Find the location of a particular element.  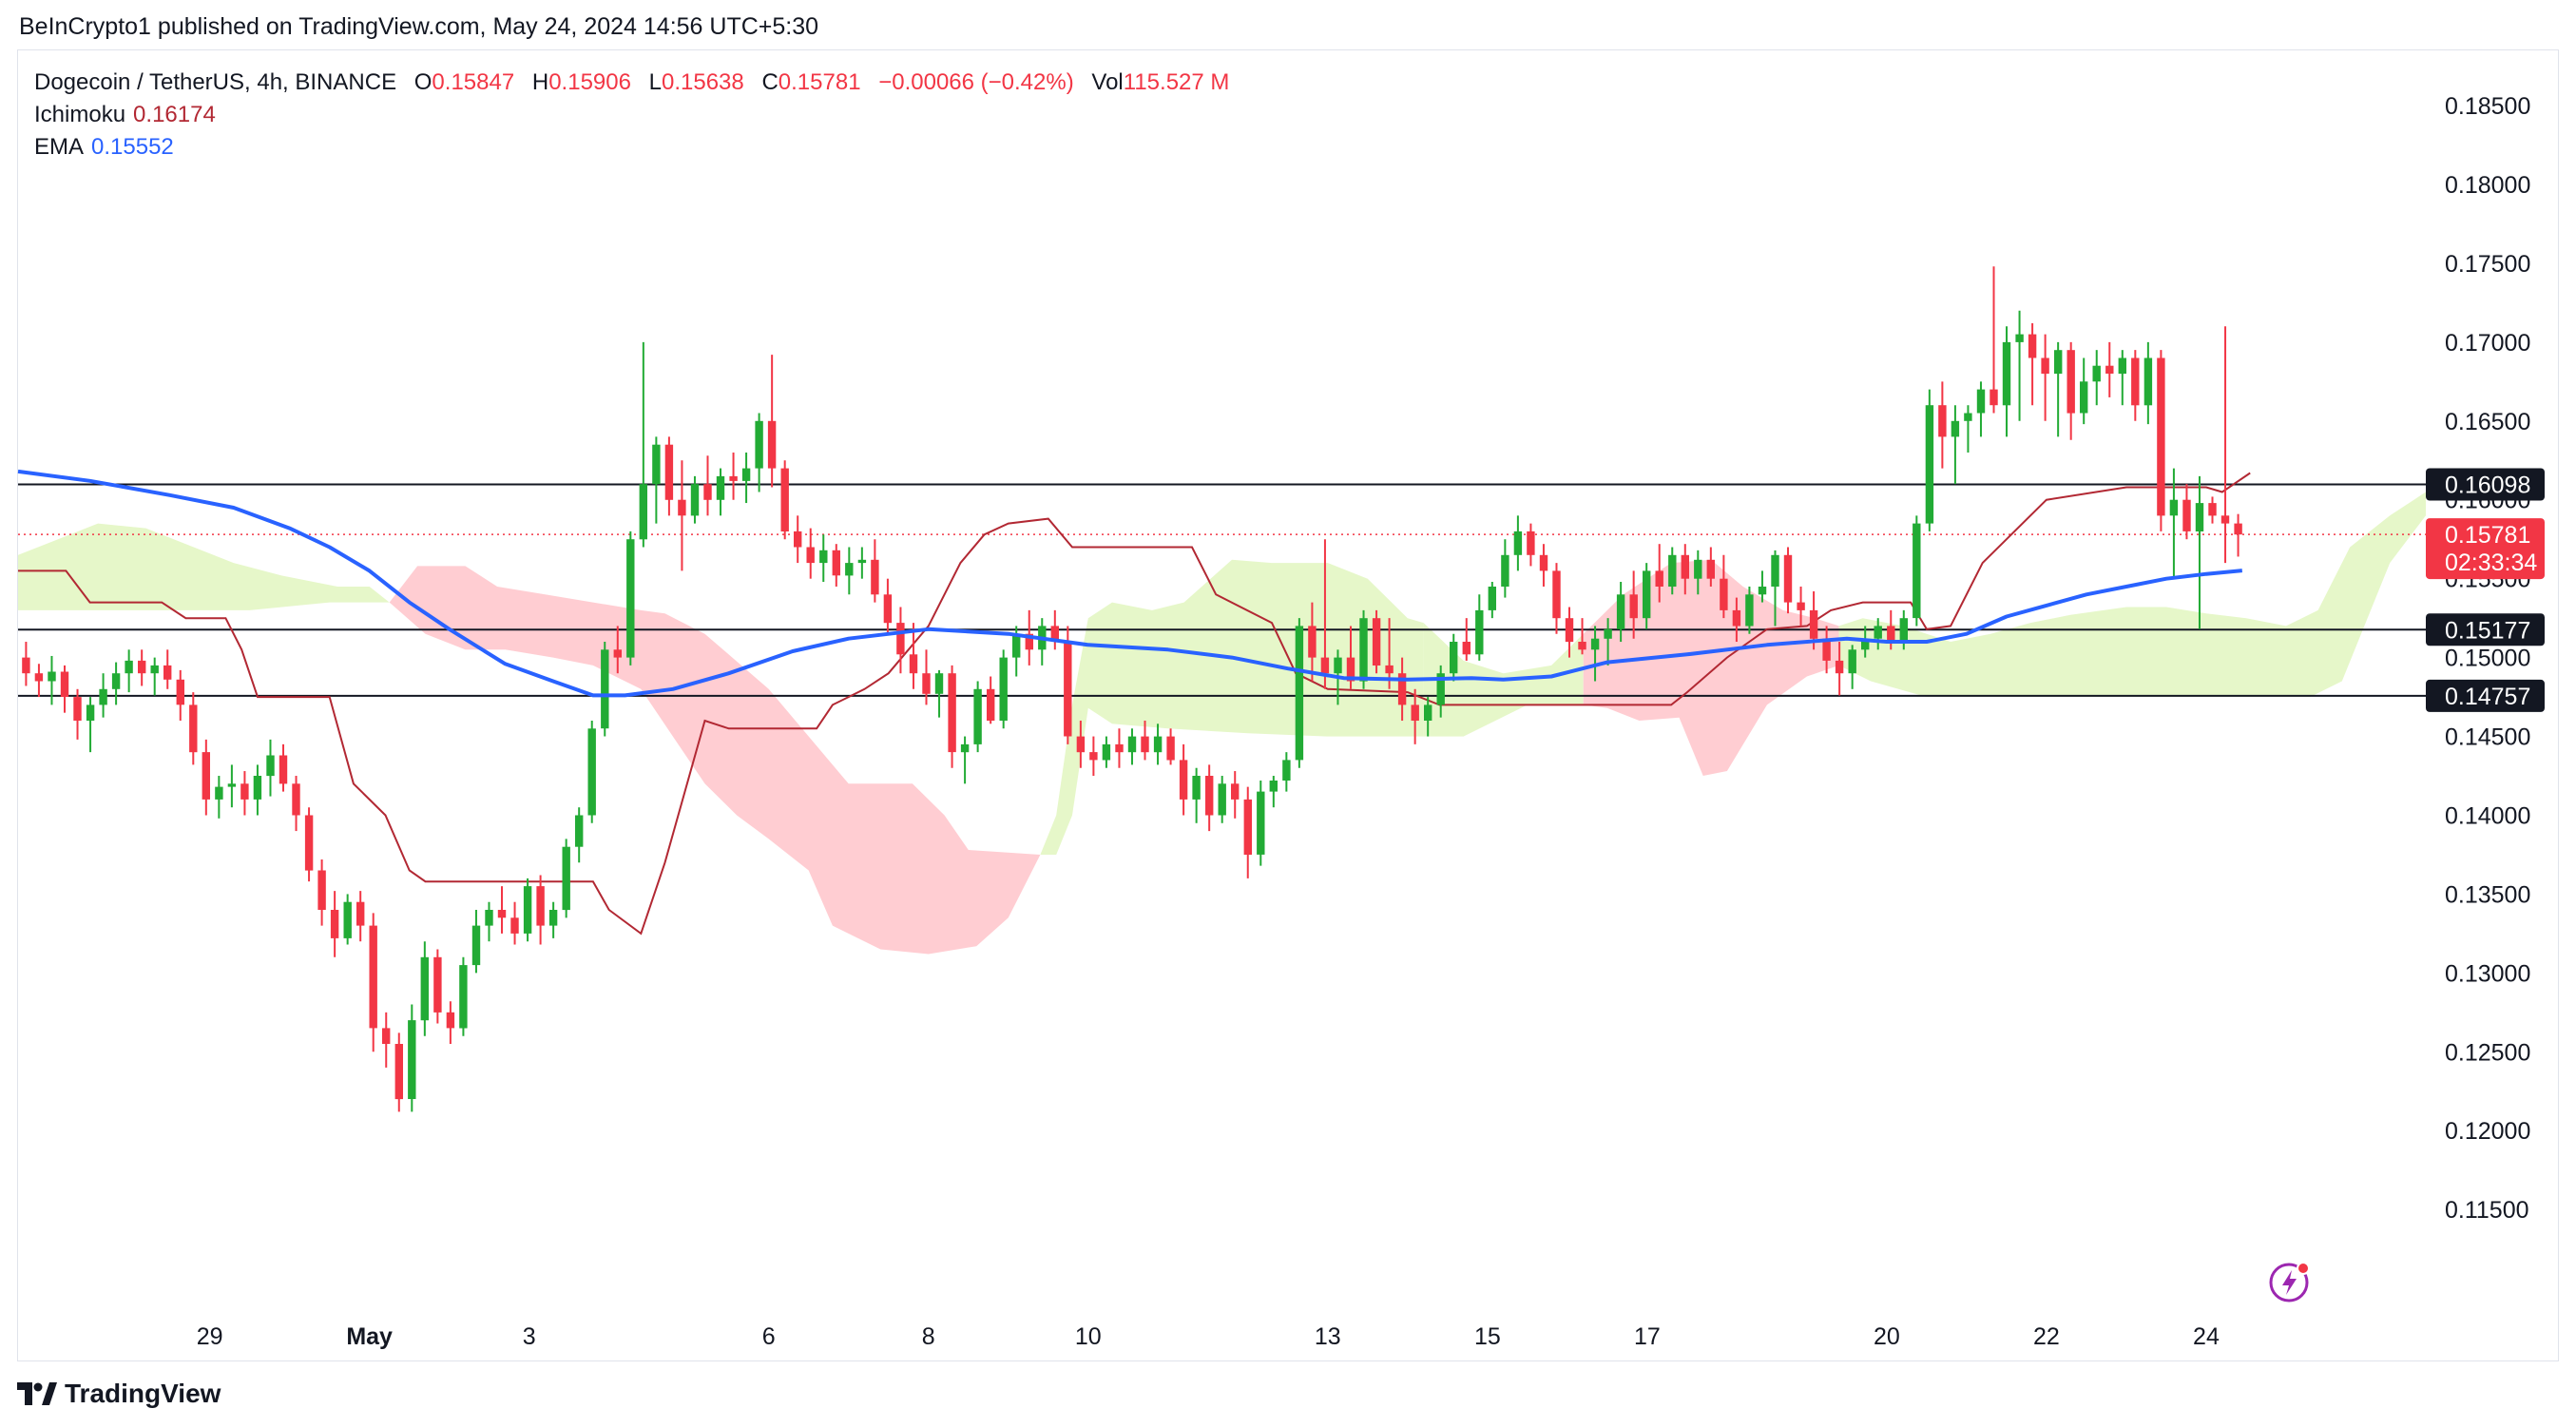

horizontal-levels is located at coordinates (1222, 590).